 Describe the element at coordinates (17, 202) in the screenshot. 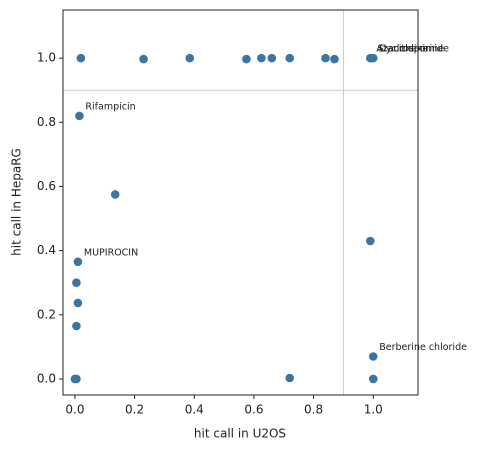

I see `y-axis-label: hit call in HepaRG` at that location.